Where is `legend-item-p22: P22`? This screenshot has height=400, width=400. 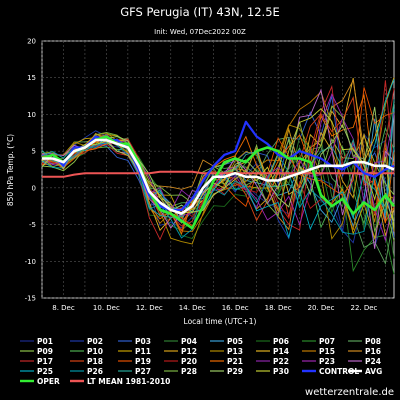 legend-item-p22: P22 is located at coordinates (281, 361).